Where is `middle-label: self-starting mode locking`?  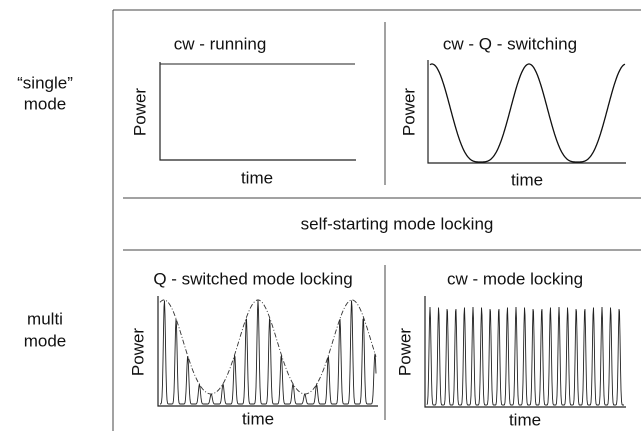 middle-label: self-starting mode locking is located at coordinates (397, 223).